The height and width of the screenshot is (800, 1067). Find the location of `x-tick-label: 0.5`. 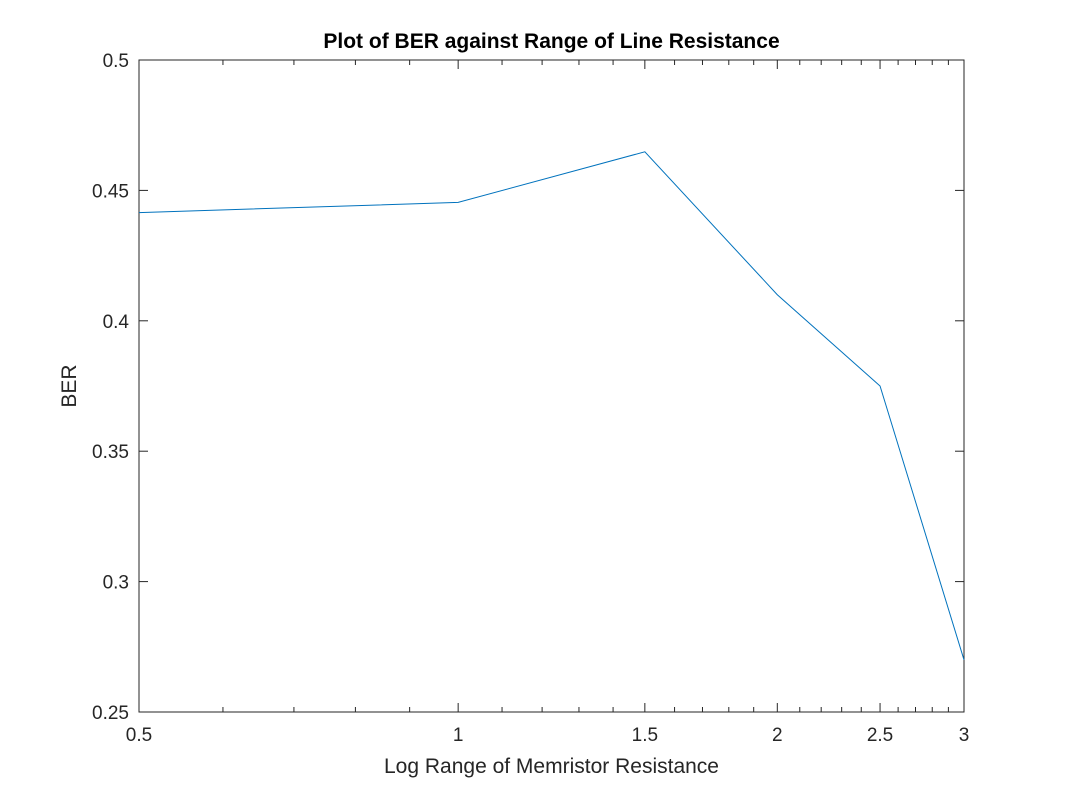

x-tick-label: 0.5 is located at coordinates (139, 735).